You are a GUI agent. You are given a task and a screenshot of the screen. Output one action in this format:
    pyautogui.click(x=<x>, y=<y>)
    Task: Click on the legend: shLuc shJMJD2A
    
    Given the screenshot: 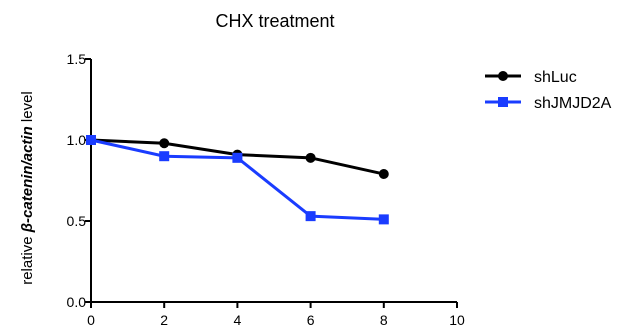 What is the action you would take?
    pyautogui.click(x=548, y=90)
    